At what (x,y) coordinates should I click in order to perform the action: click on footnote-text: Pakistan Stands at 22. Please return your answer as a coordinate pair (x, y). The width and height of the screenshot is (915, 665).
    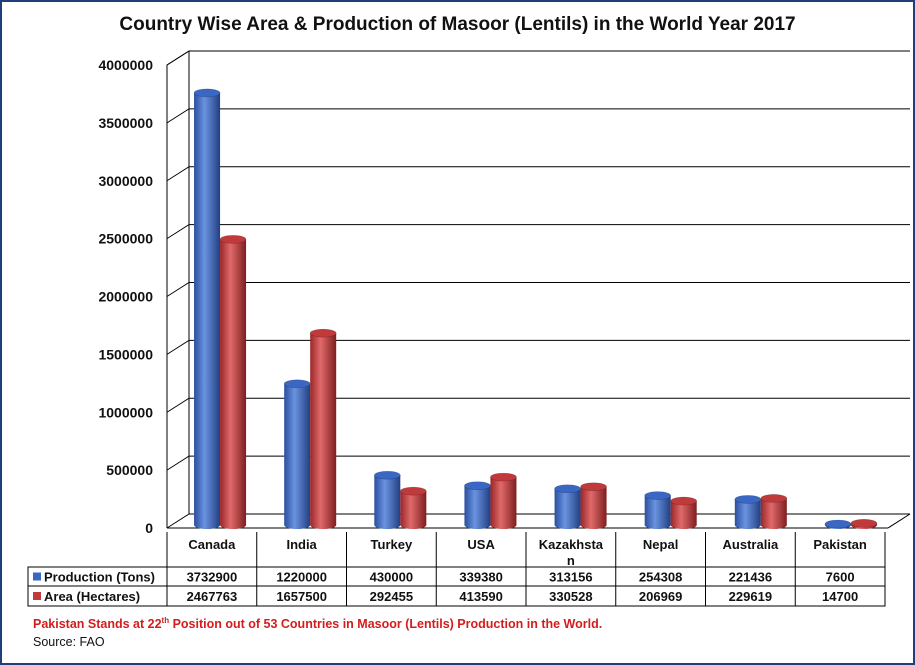
    Looking at the image, I should click on (97, 624).